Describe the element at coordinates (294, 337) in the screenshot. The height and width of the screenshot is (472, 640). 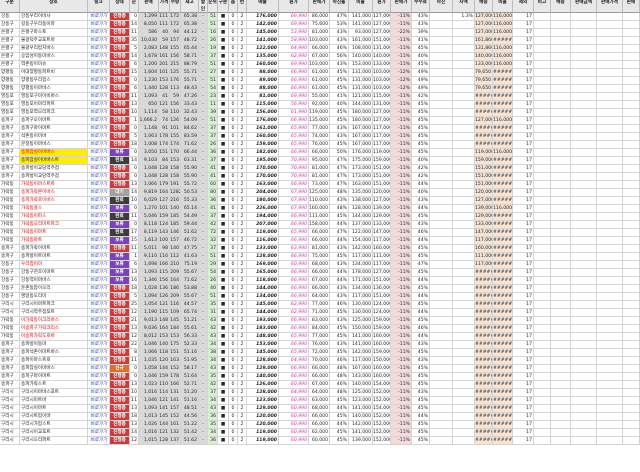
I see `cell-cost: 65,990` at that location.